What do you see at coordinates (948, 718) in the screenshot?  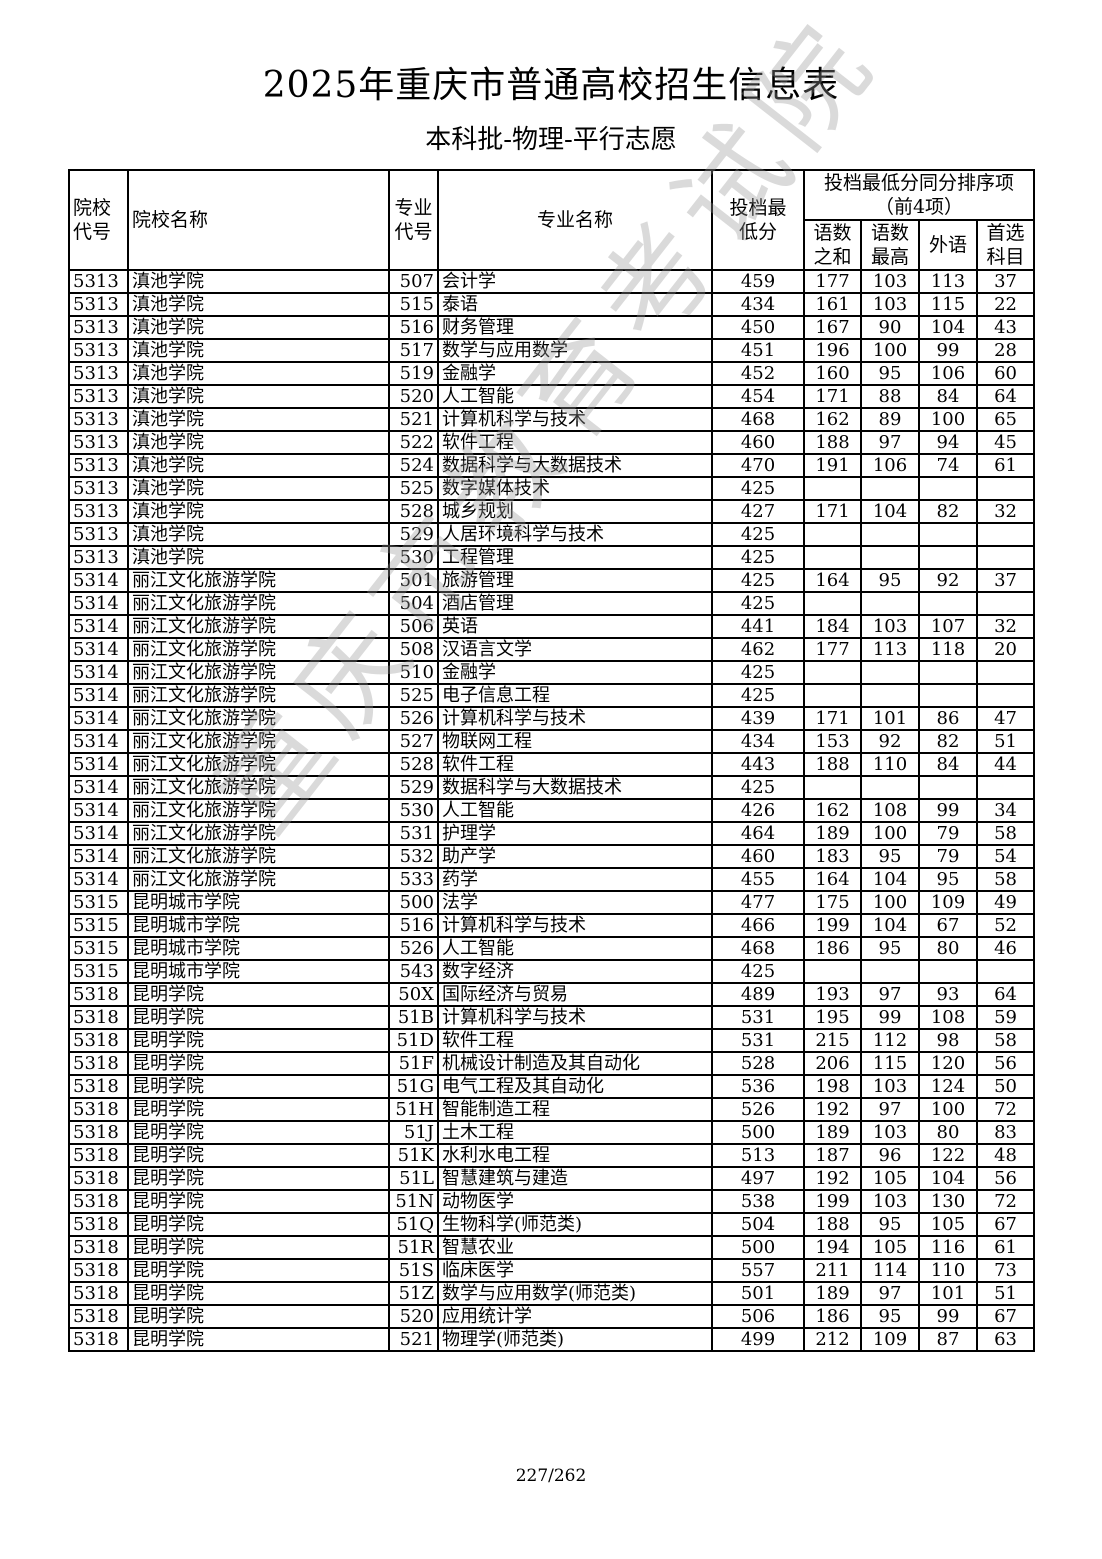 I see `cell-foreign-language: 86` at bounding box center [948, 718].